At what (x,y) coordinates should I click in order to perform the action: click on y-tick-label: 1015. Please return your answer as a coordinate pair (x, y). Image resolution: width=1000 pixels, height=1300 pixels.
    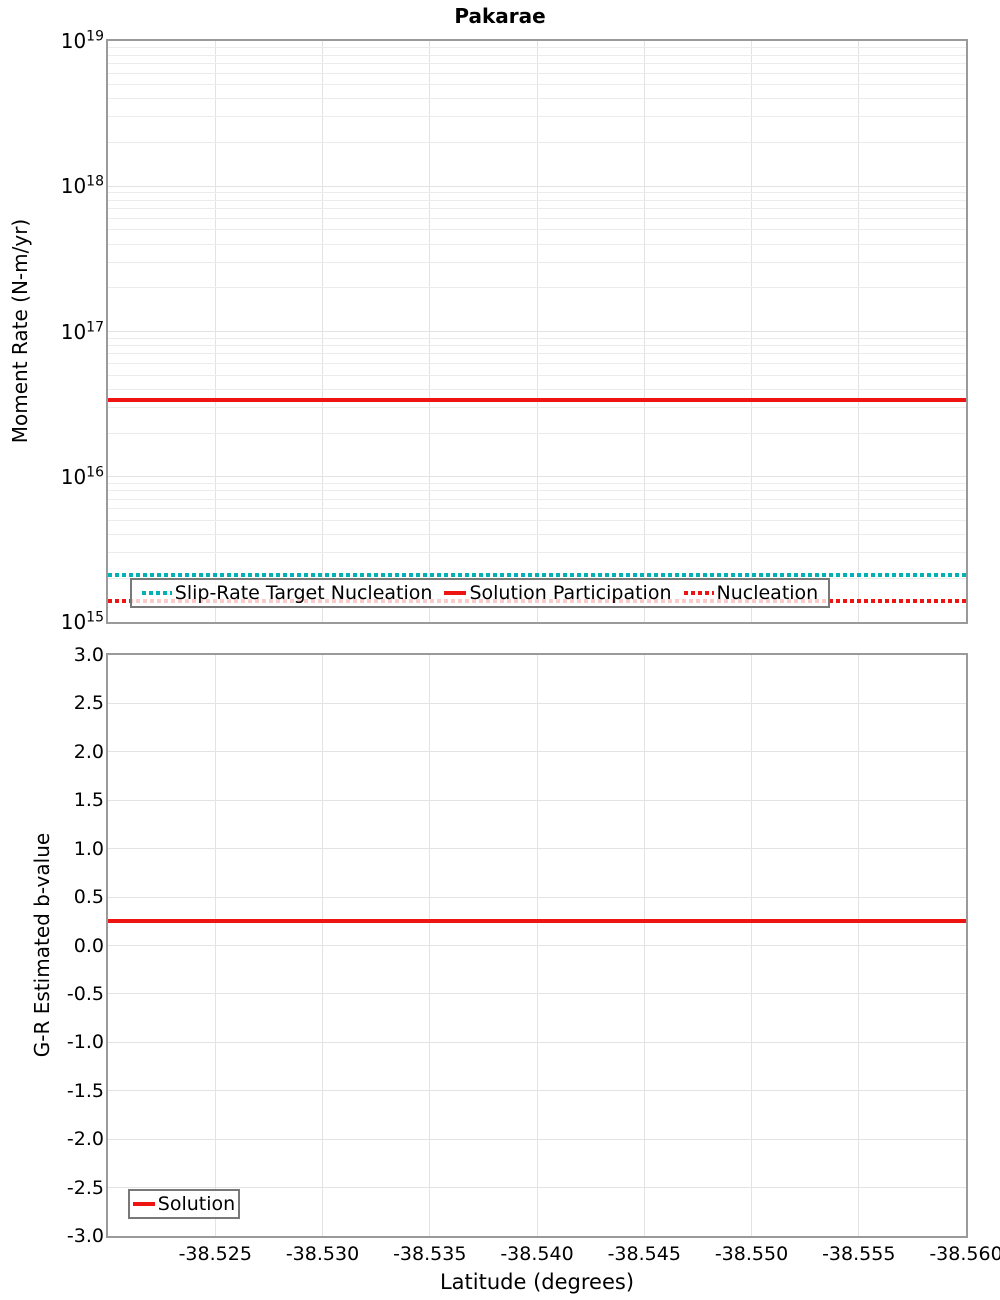
    Looking at the image, I should click on (82, 621).